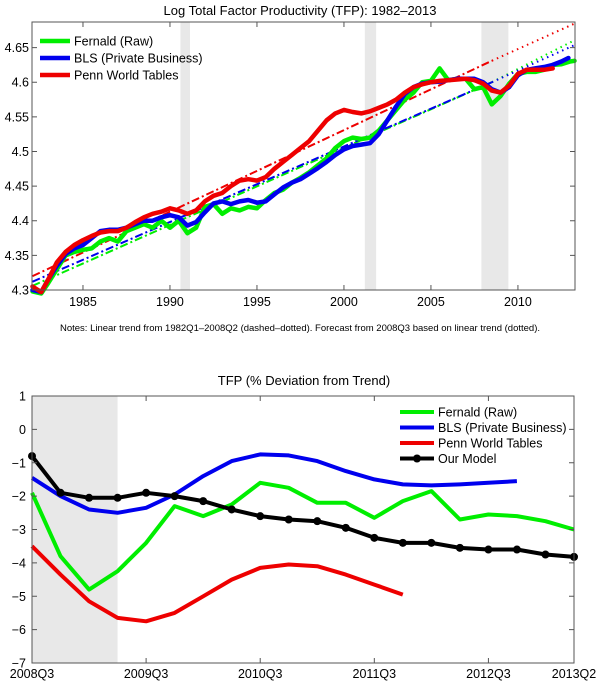 The width and height of the screenshot is (600, 682). Describe the element at coordinates (417, 458) in the screenshot. I see `legend-marker` at that location.